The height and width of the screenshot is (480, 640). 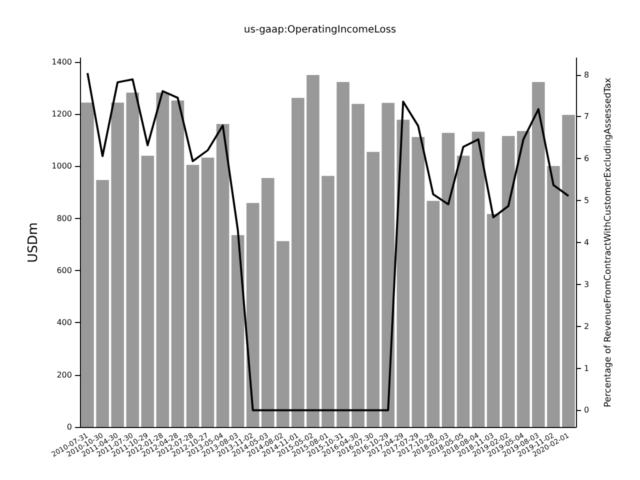 I want to click on y2-tick-label: 4, so click(x=587, y=242).